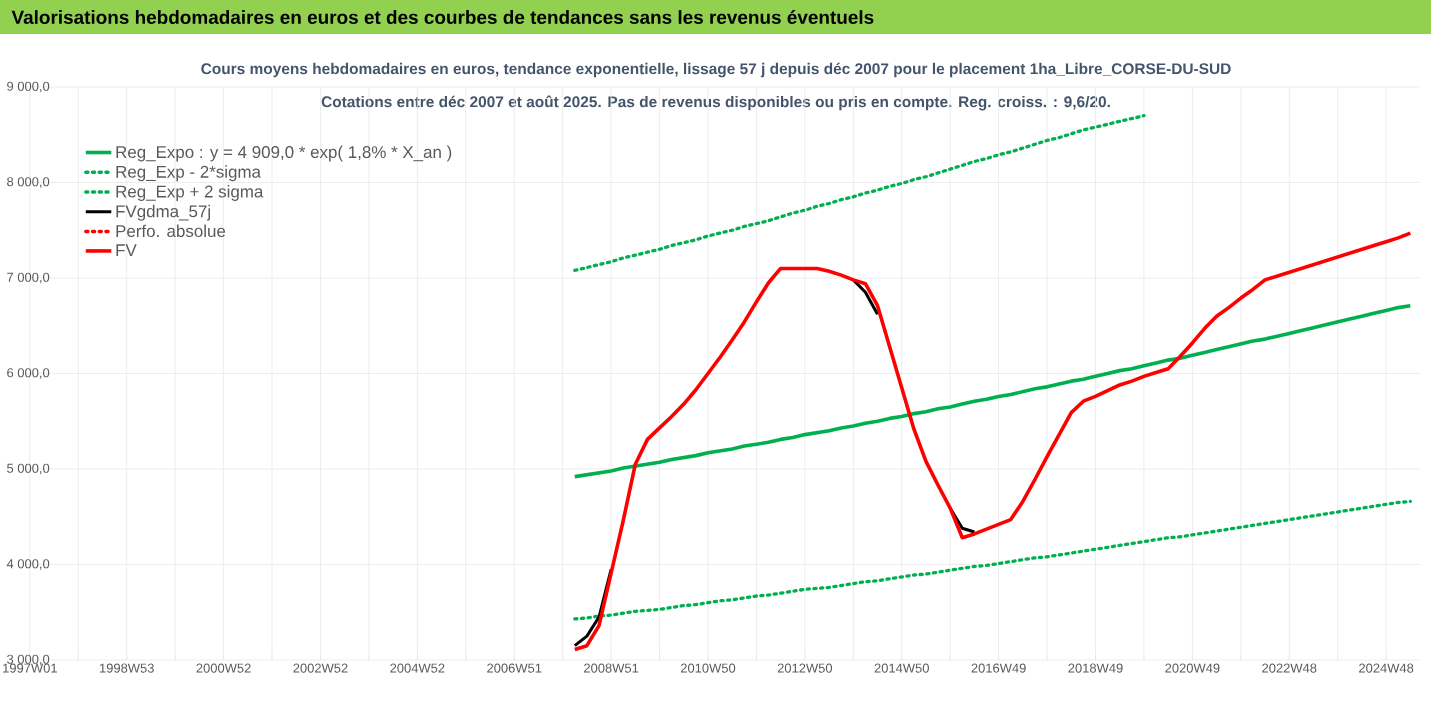 The width and height of the screenshot is (1431, 718). I want to click on x-tick-label: 2008W51, so click(611, 668).